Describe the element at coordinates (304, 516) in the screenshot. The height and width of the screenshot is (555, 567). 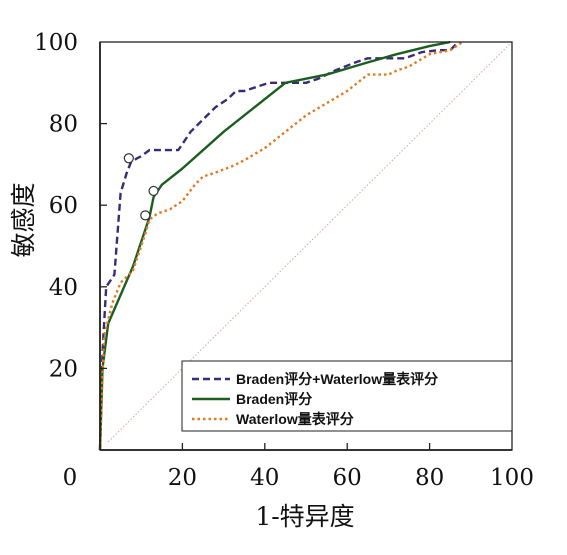
I see `x-axis-title: 1-特异度` at that location.